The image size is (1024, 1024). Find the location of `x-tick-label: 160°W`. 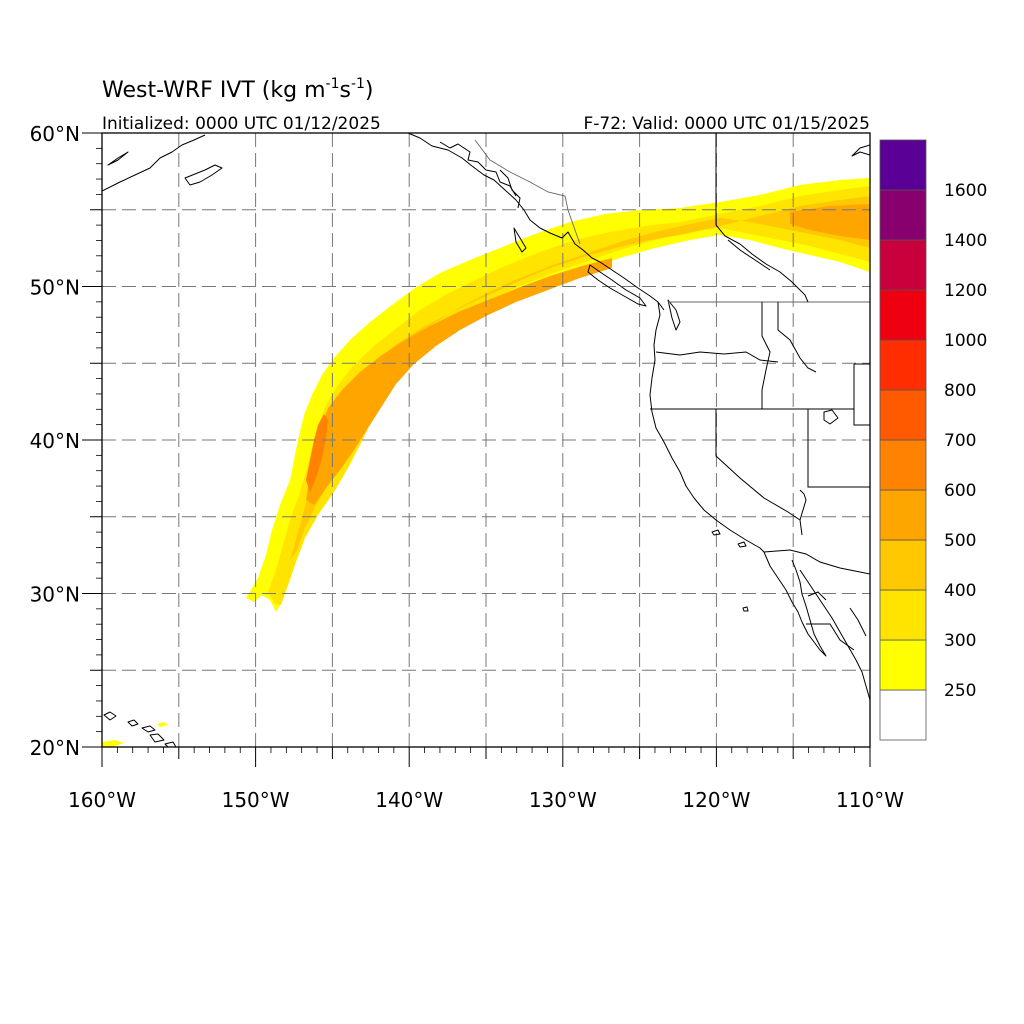

x-tick-label: 160°W is located at coordinates (102, 800).